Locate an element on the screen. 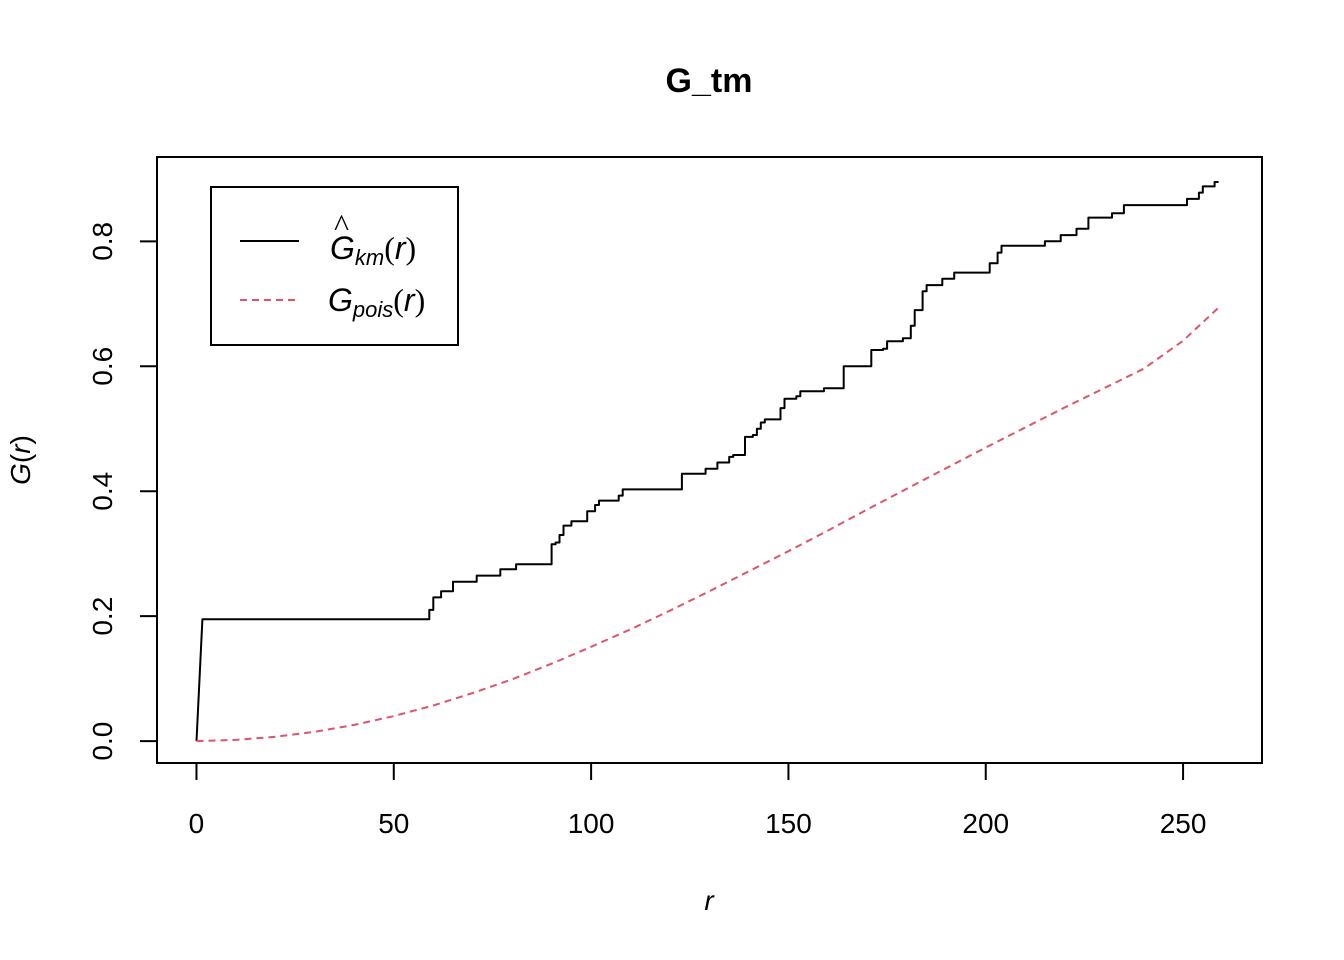 Image resolution: width=1344 pixels, height=960 pixels. y-axis-label-base: G is located at coordinates (20, 474).